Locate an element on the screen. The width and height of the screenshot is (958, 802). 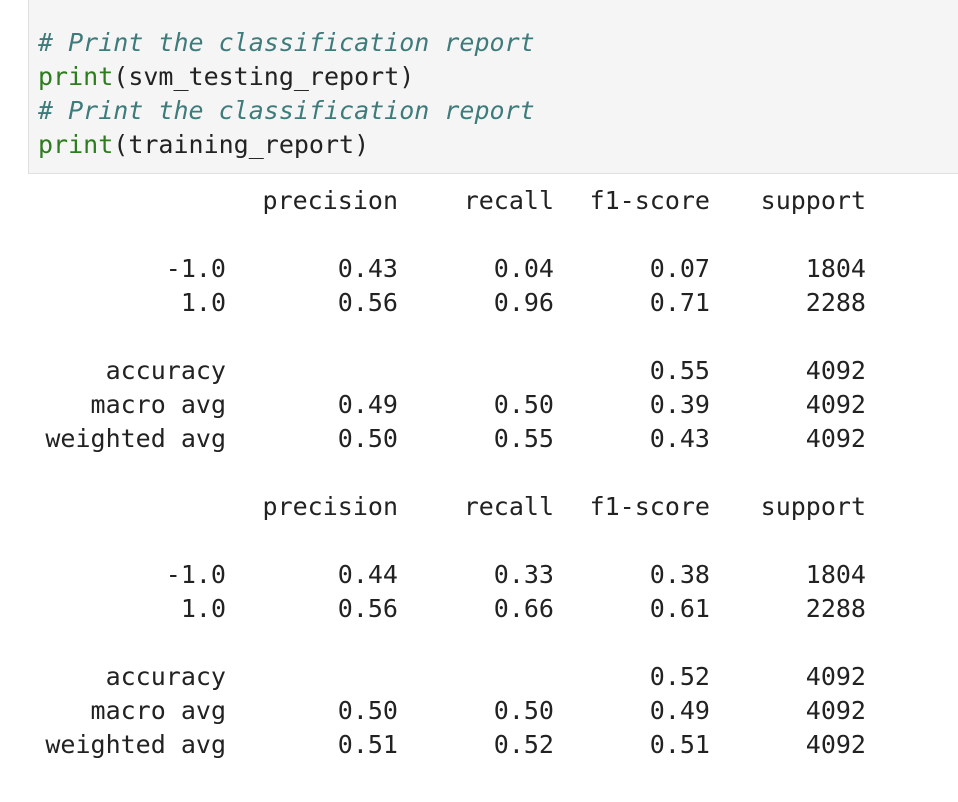
report-cell: 0.07 is located at coordinates (679, 268).